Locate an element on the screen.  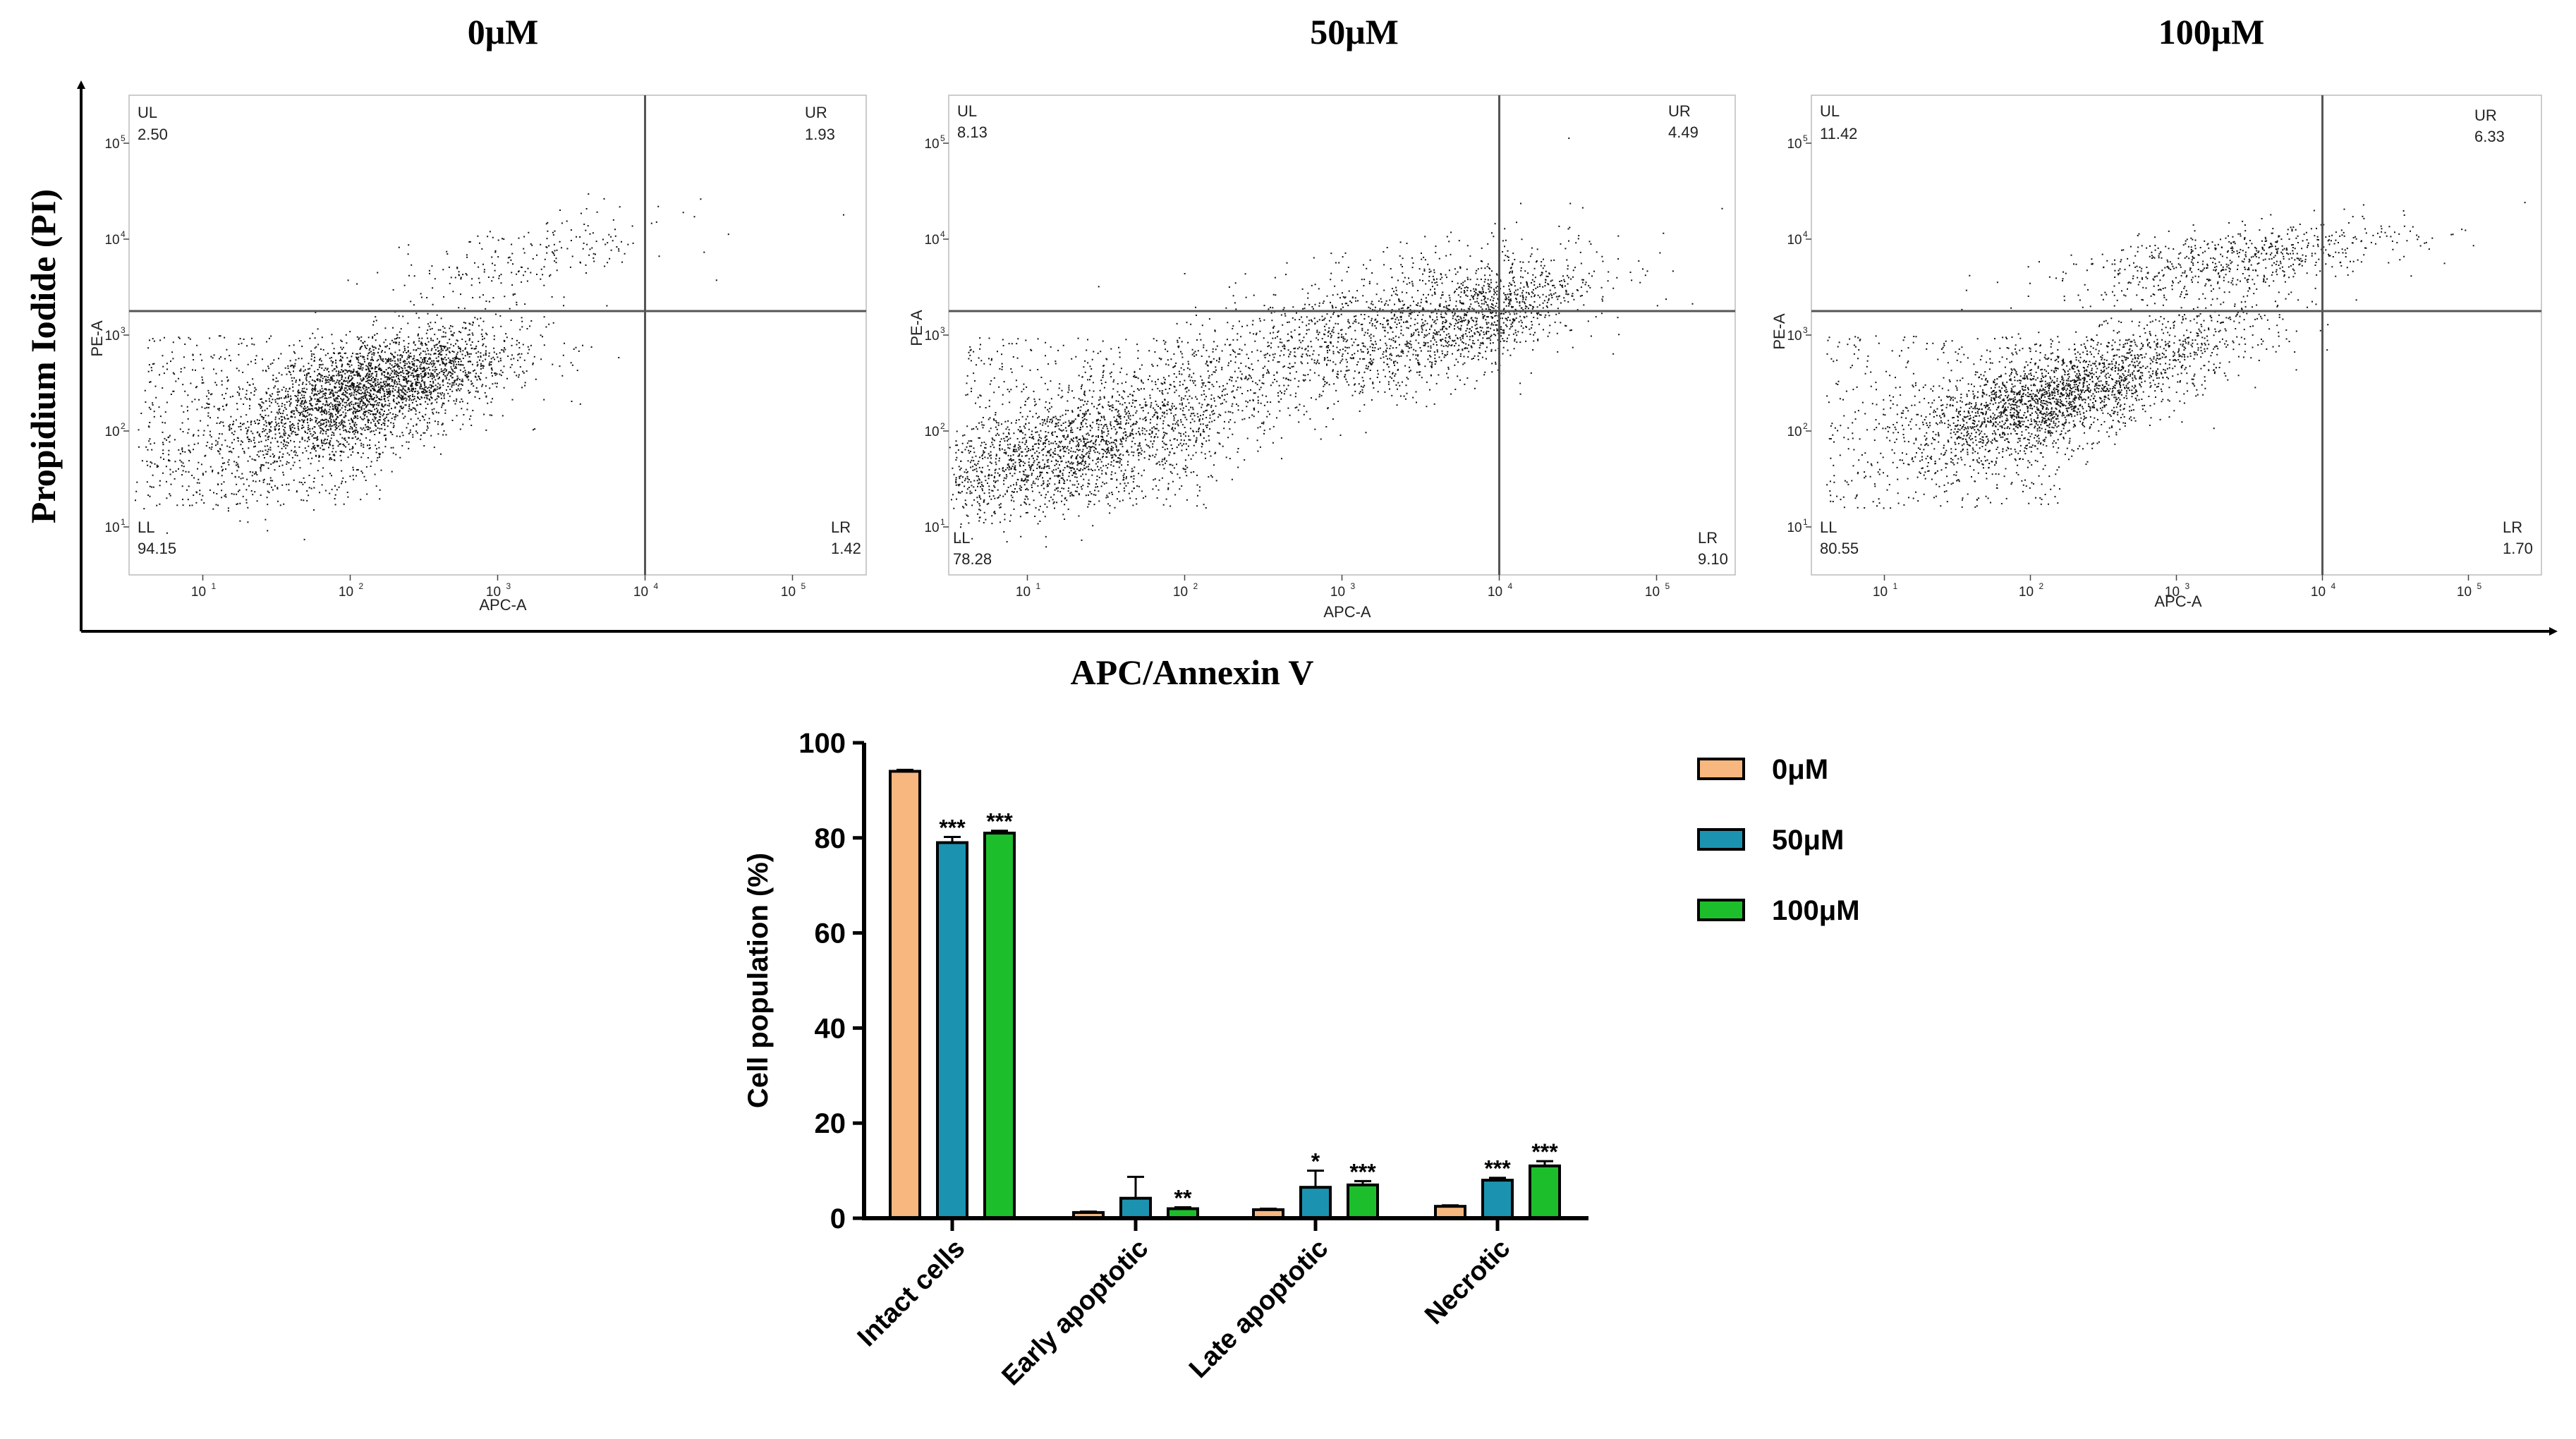
panel-3-ll-label: LL is located at coordinates (1829, 527).